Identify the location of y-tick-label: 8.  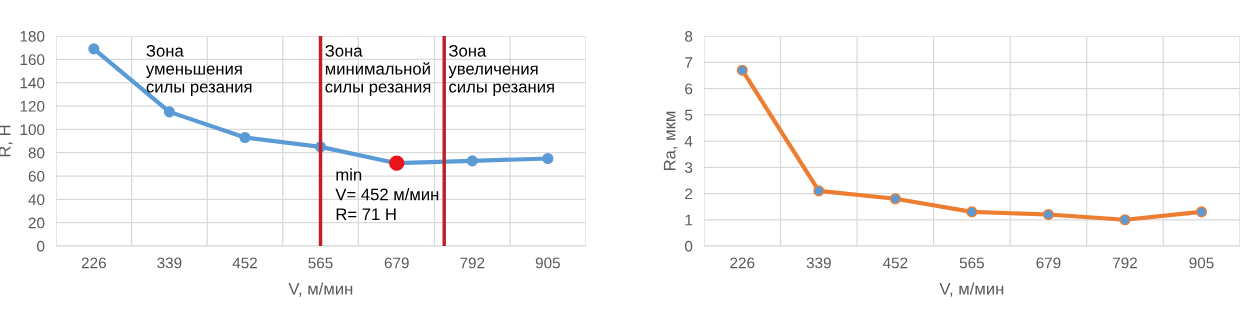
(689, 36).